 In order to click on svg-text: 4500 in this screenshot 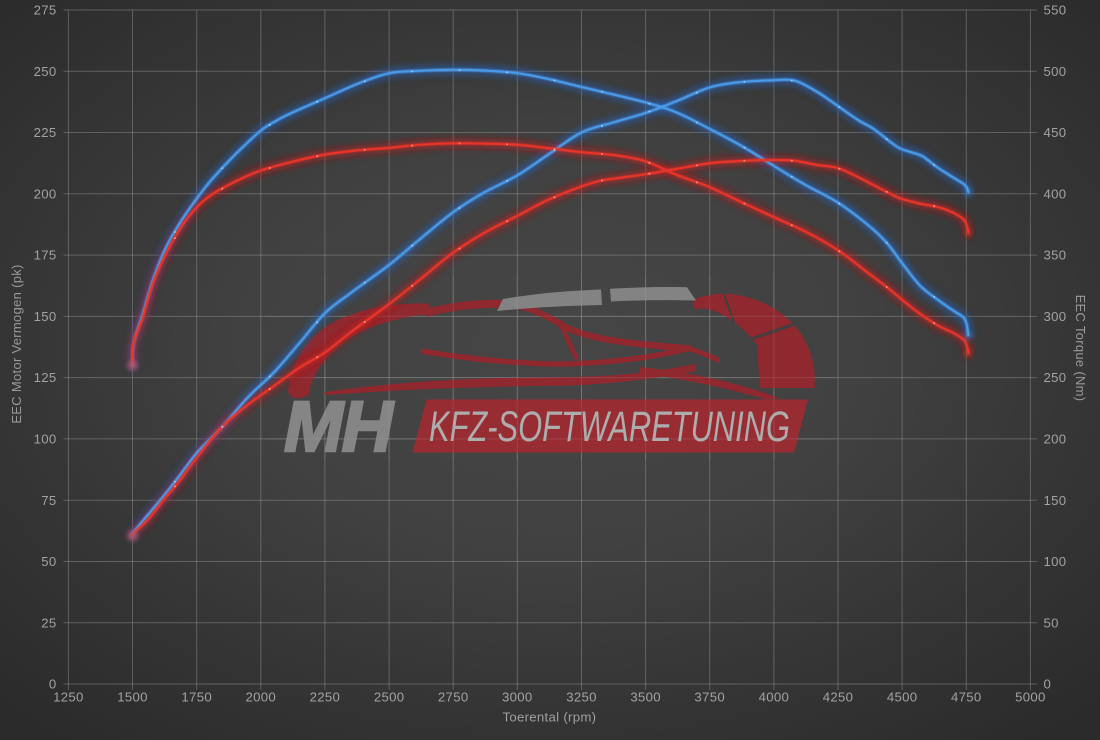, I will do `click(902, 697)`.